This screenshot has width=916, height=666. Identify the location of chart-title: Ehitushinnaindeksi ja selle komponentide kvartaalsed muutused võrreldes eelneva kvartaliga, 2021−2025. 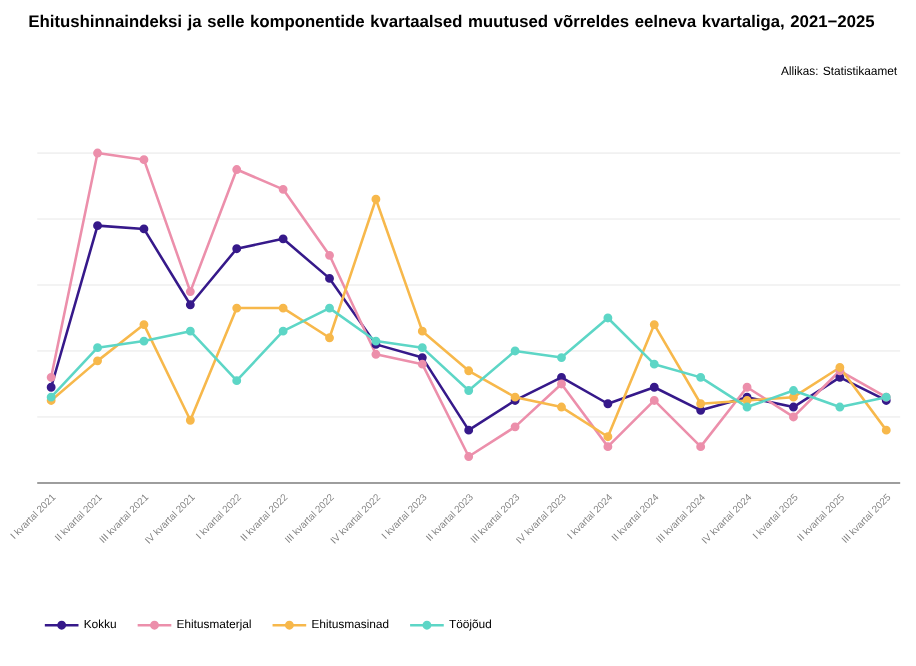
(452, 23).